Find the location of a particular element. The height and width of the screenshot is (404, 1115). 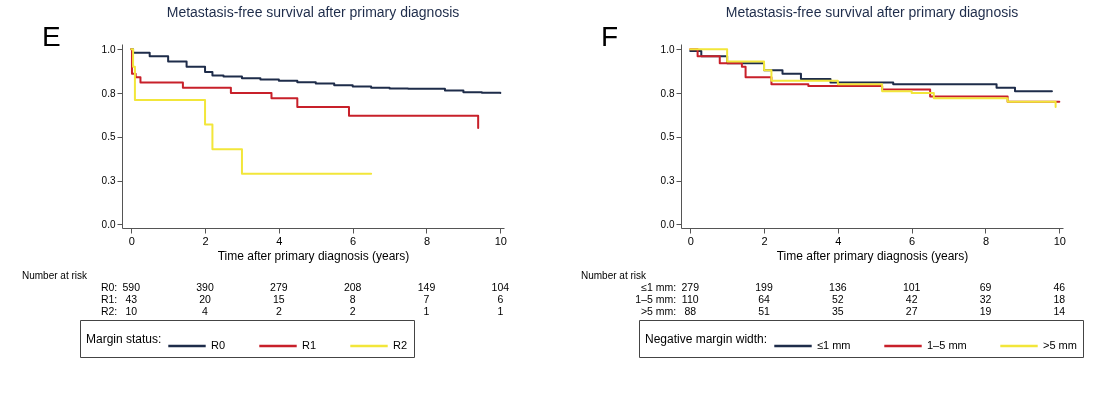

text: 46 is located at coordinates (1059, 287).